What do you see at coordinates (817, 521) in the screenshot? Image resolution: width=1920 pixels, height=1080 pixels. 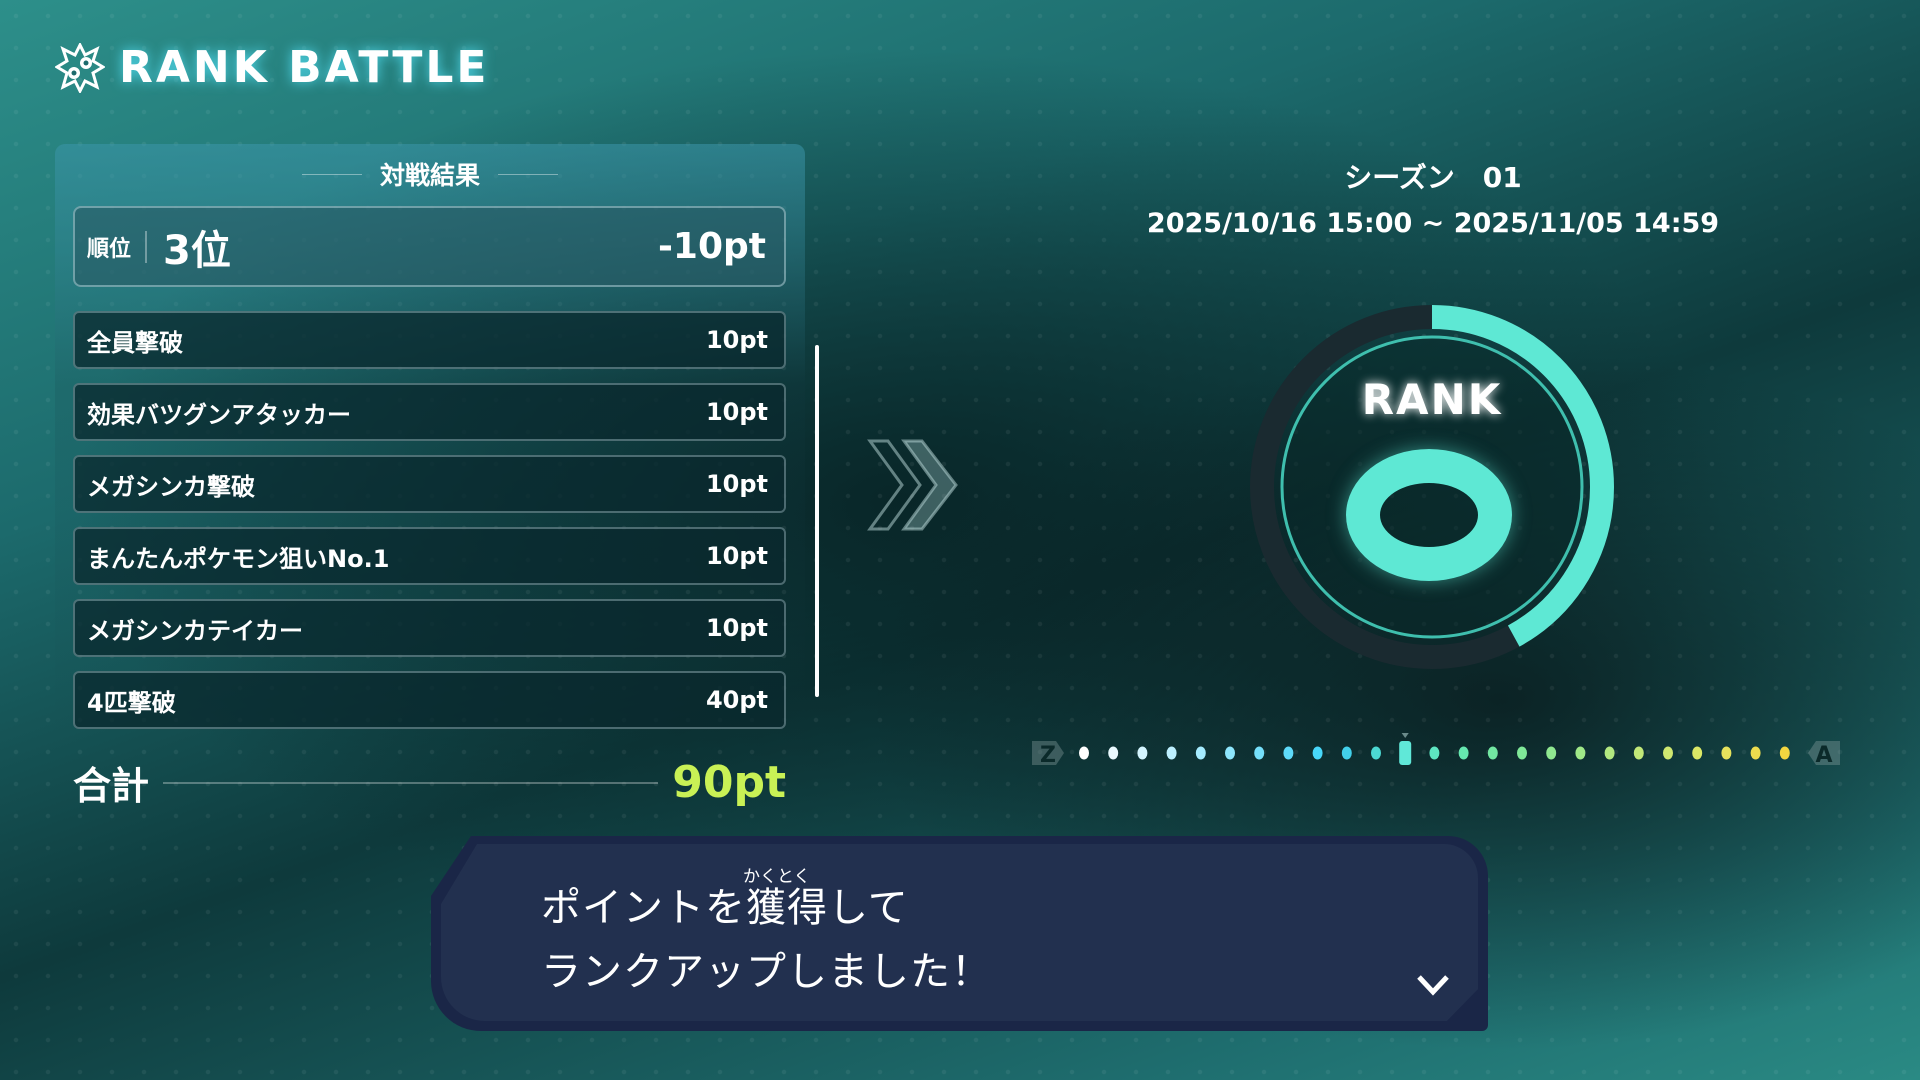 I see `results-scrollbar` at bounding box center [817, 521].